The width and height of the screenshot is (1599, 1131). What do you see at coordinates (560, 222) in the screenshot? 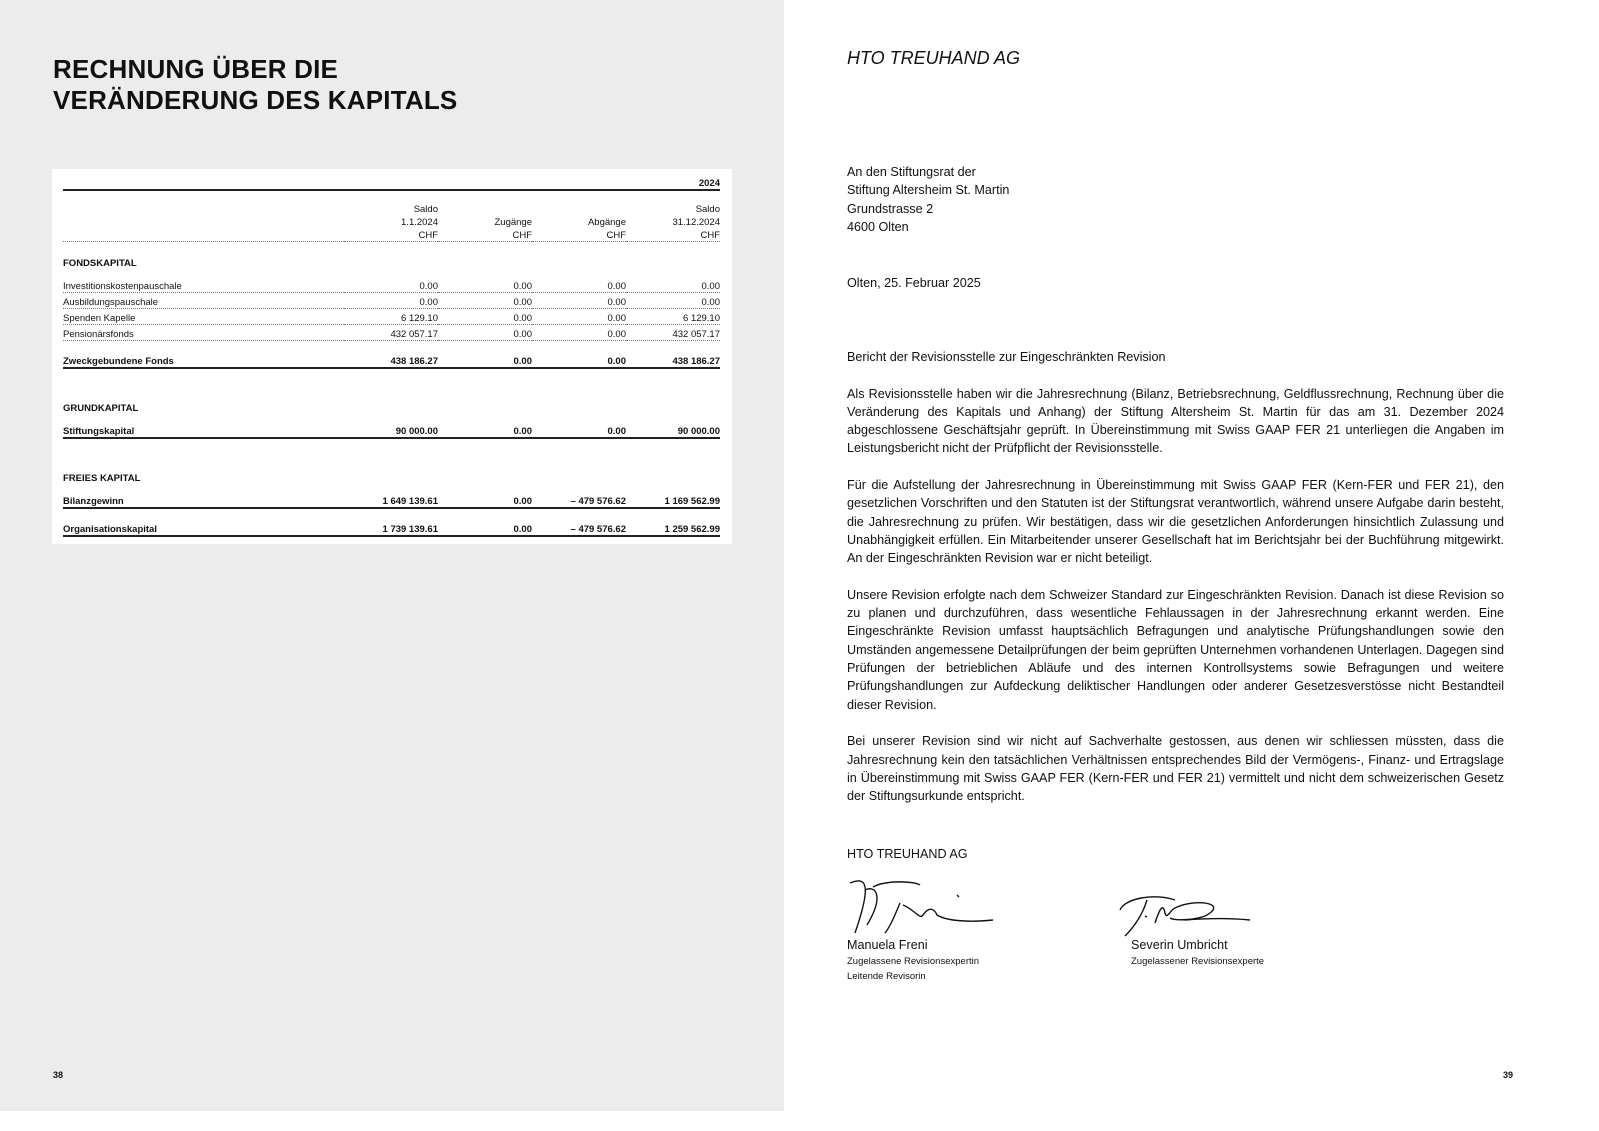
I see `column-header-row: 1.1.2024 Zugänge Abgänge 31.12.2024` at bounding box center [560, 222].